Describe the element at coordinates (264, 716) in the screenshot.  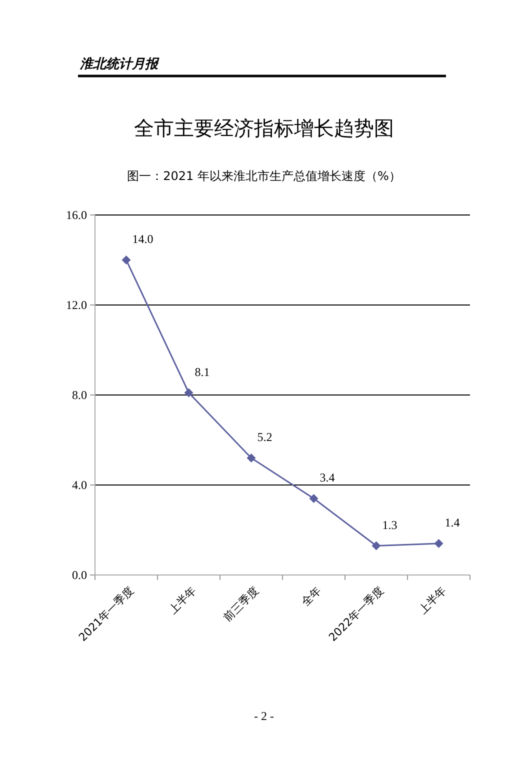
I see `text: - 2 -` at that location.